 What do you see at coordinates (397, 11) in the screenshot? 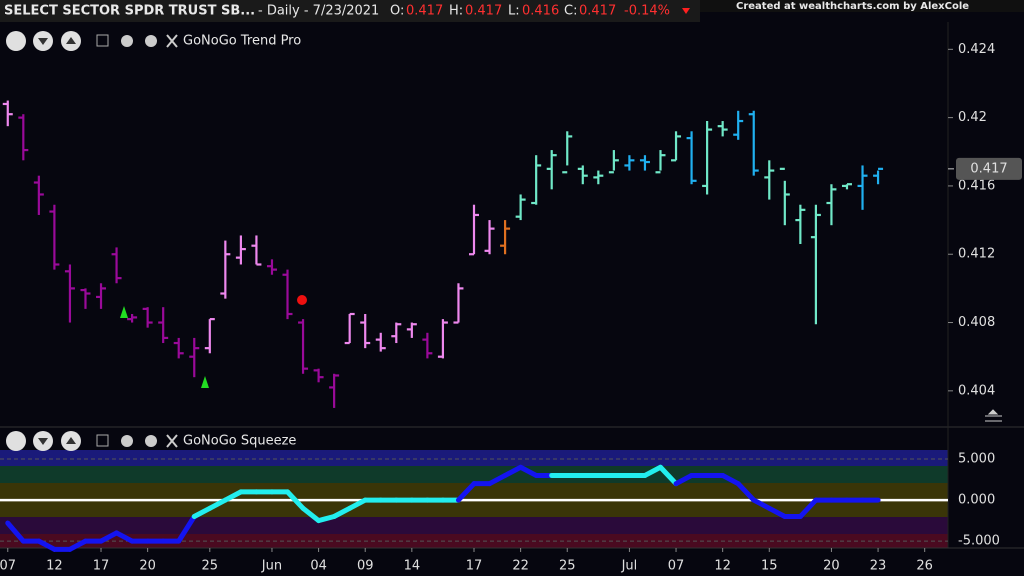
I see `open-label: O:` at bounding box center [397, 11].